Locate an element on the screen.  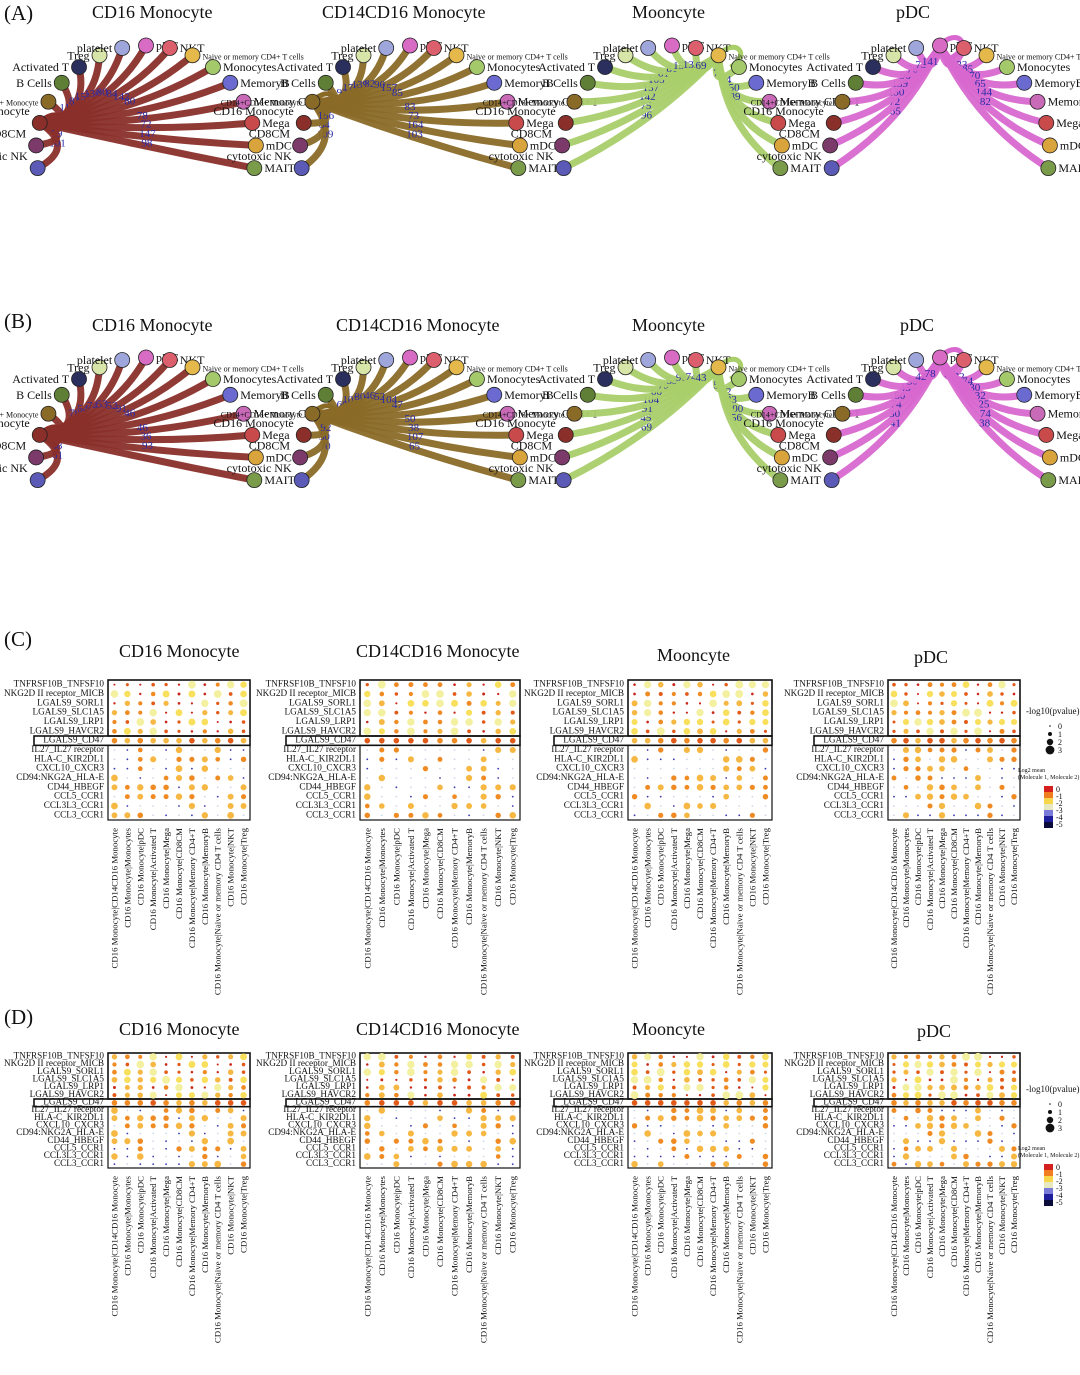
dotplot-row-label: TNFRSF10B_TNFSF10 is located at coordinates (839, 1056).